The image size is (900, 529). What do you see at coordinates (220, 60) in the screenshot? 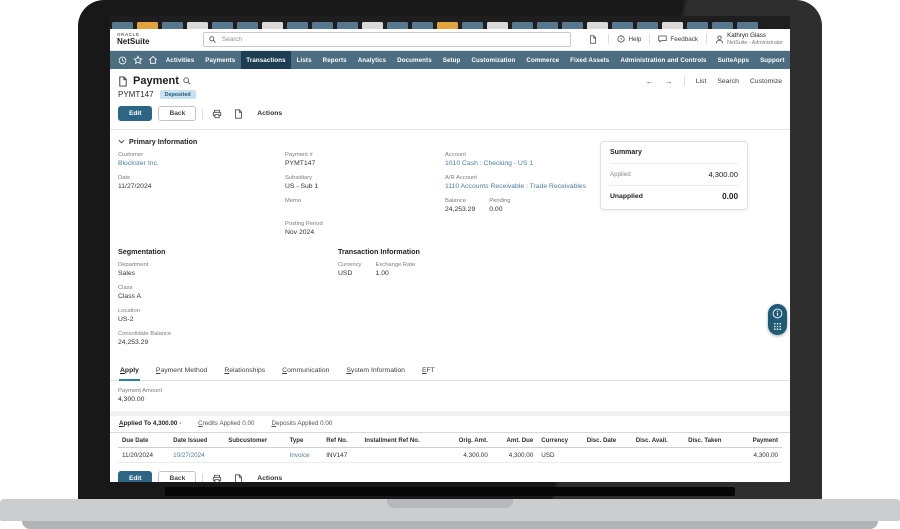
I see `nav-item-payments: Payments` at bounding box center [220, 60].